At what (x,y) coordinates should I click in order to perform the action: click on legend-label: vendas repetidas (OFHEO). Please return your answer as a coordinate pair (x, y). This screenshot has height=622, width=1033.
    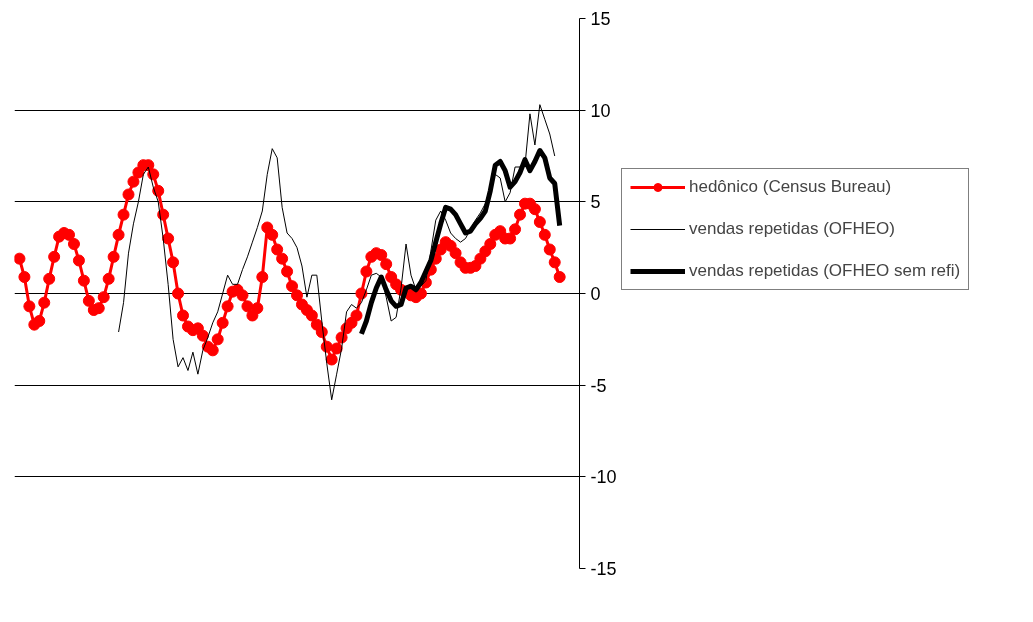
    Looking at the image, I should click on (792, 229).